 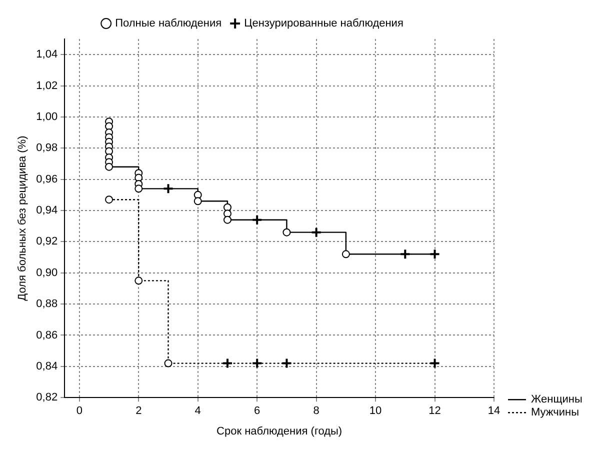 What do you see at coordinates (47, 116) in the screenshot?
I see `y-tick-label: 1,00` at bounding box center [47, 116].